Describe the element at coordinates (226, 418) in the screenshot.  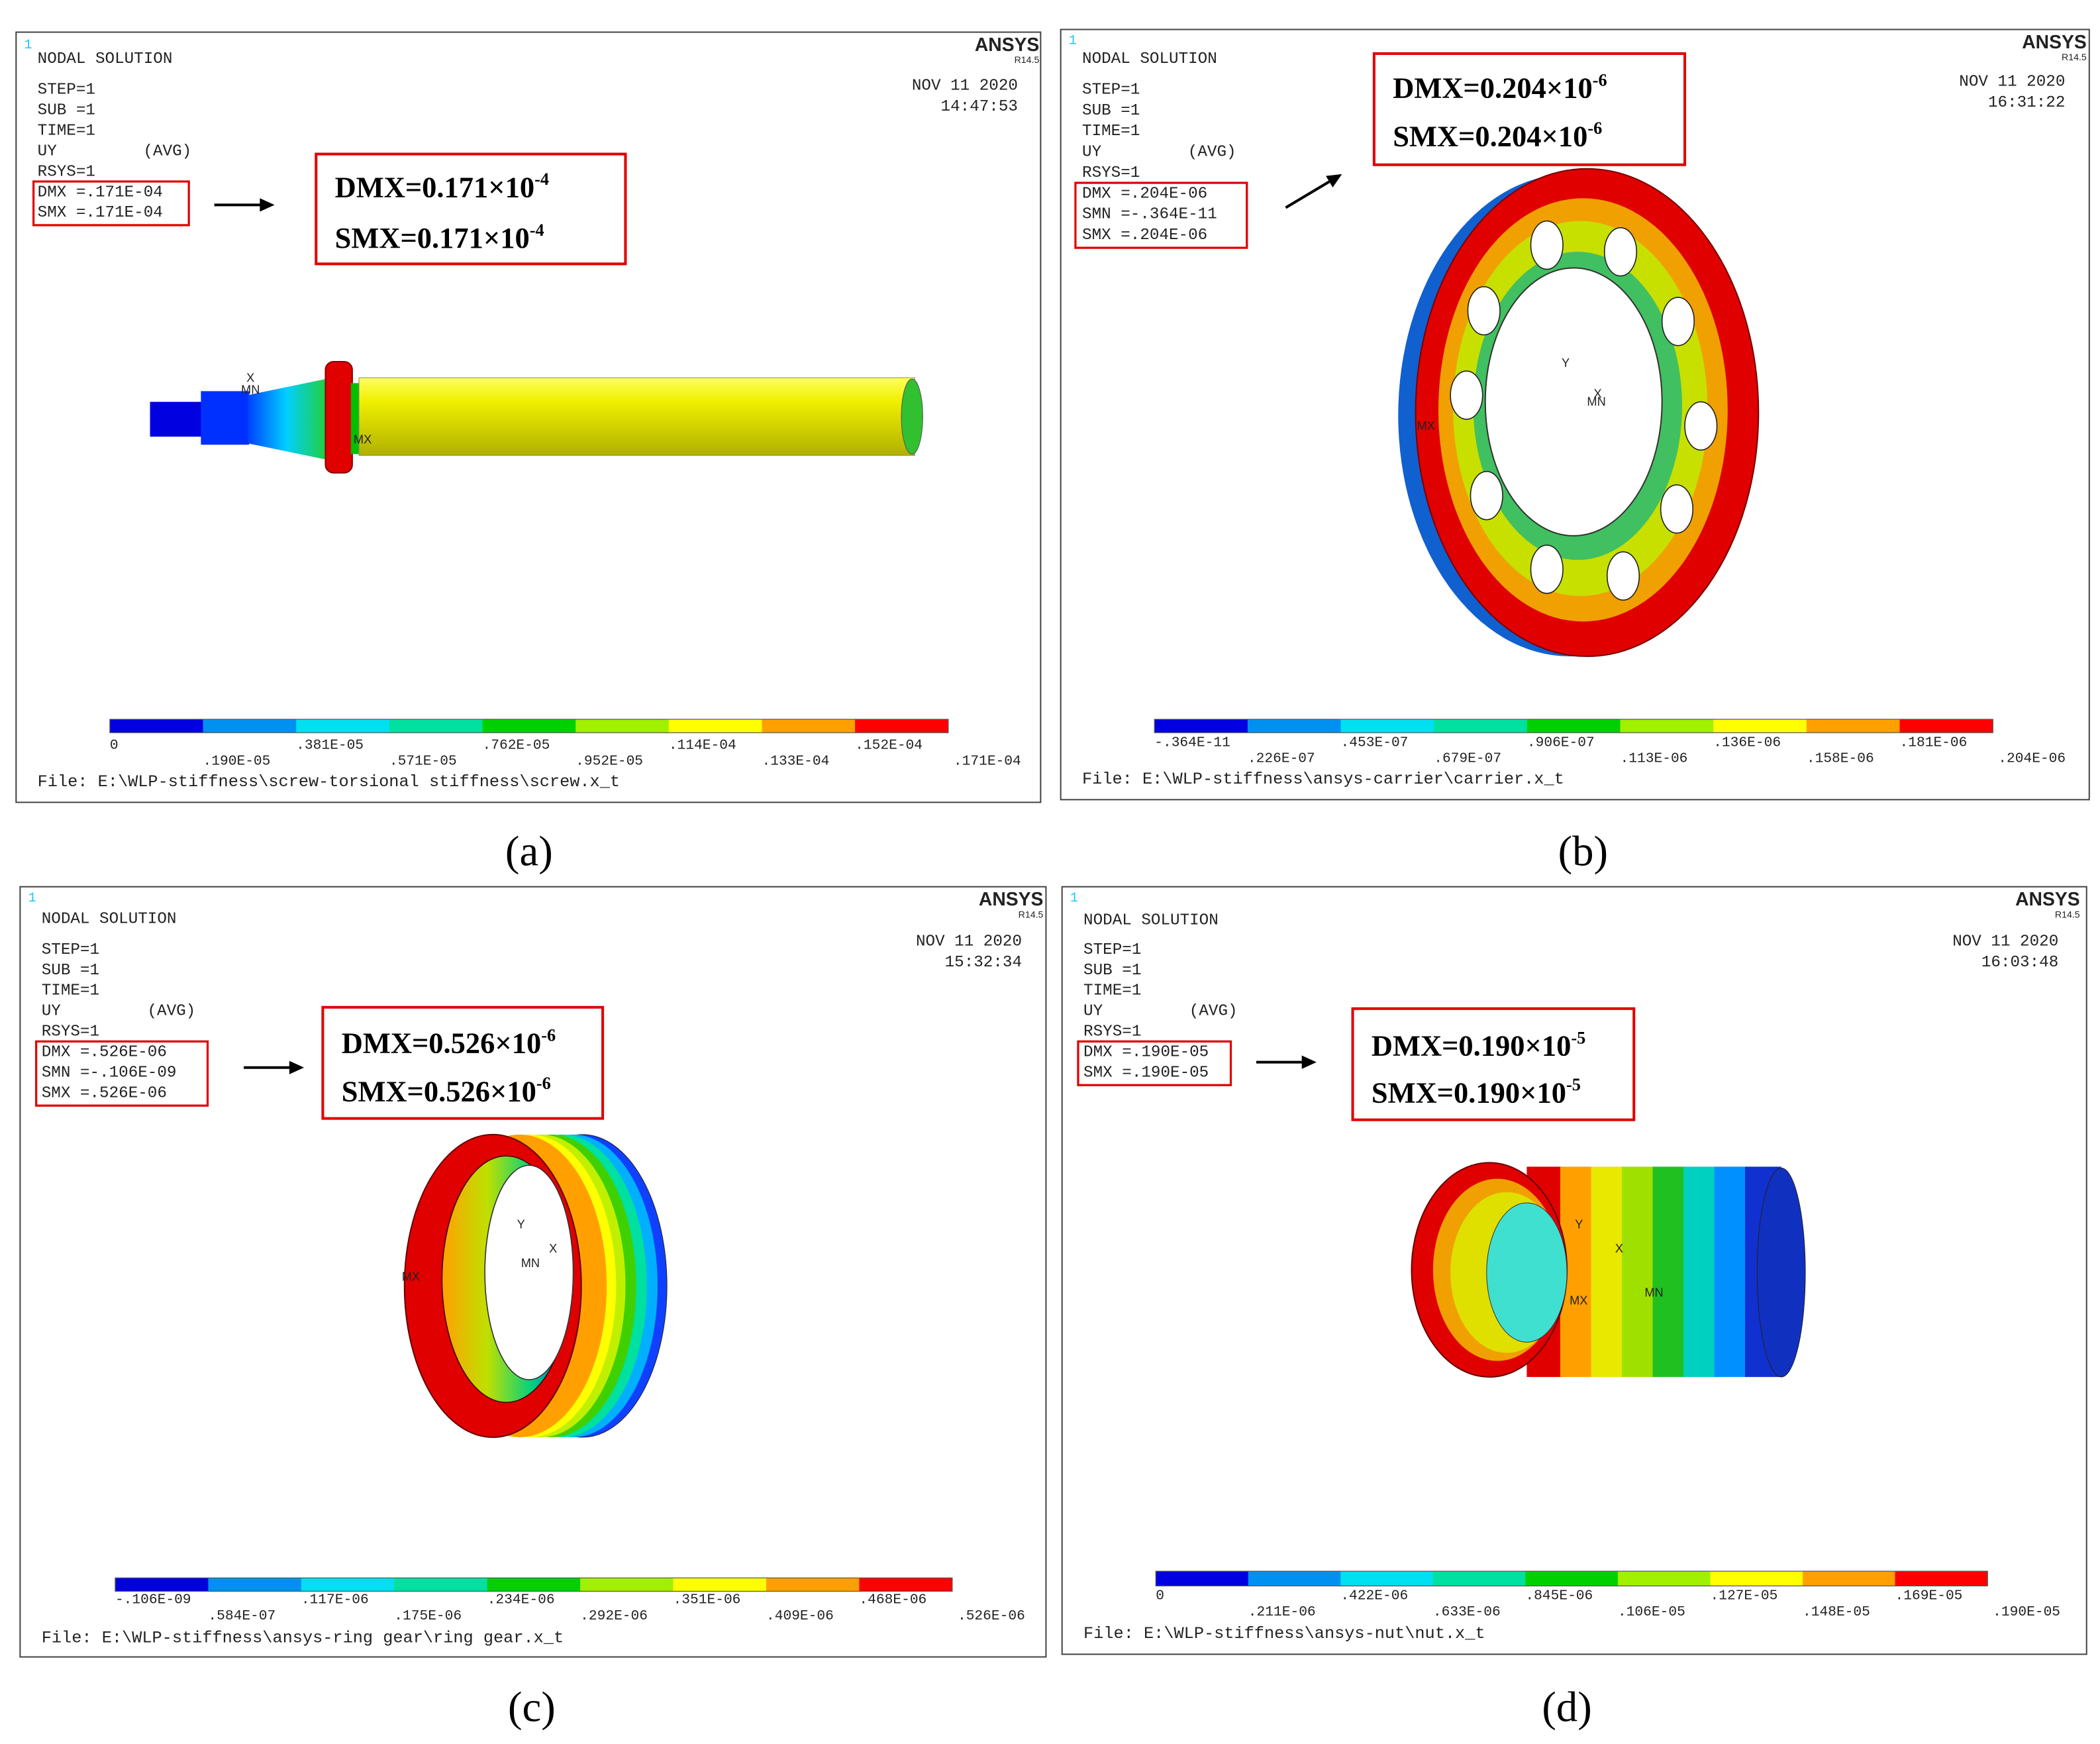
I see `shaft-step` at that location.